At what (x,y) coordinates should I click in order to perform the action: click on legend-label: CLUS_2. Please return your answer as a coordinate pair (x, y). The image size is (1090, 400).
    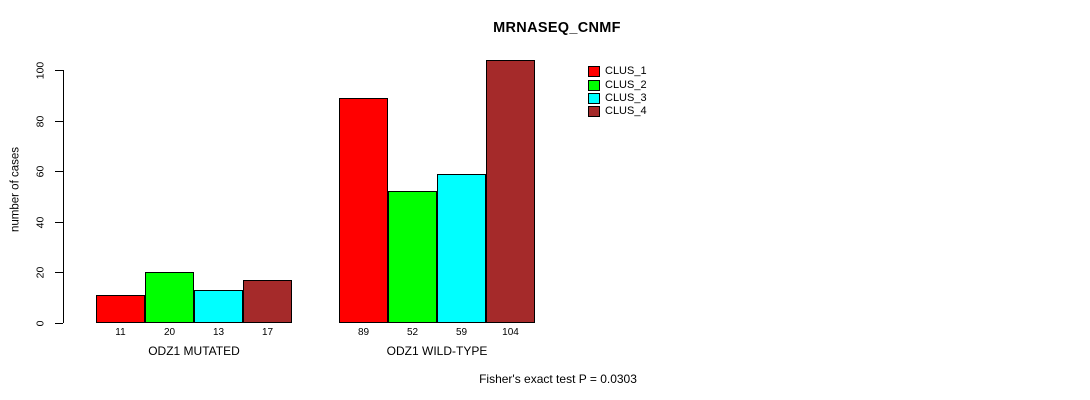
    Looking at the image, I should click on (626, 84).